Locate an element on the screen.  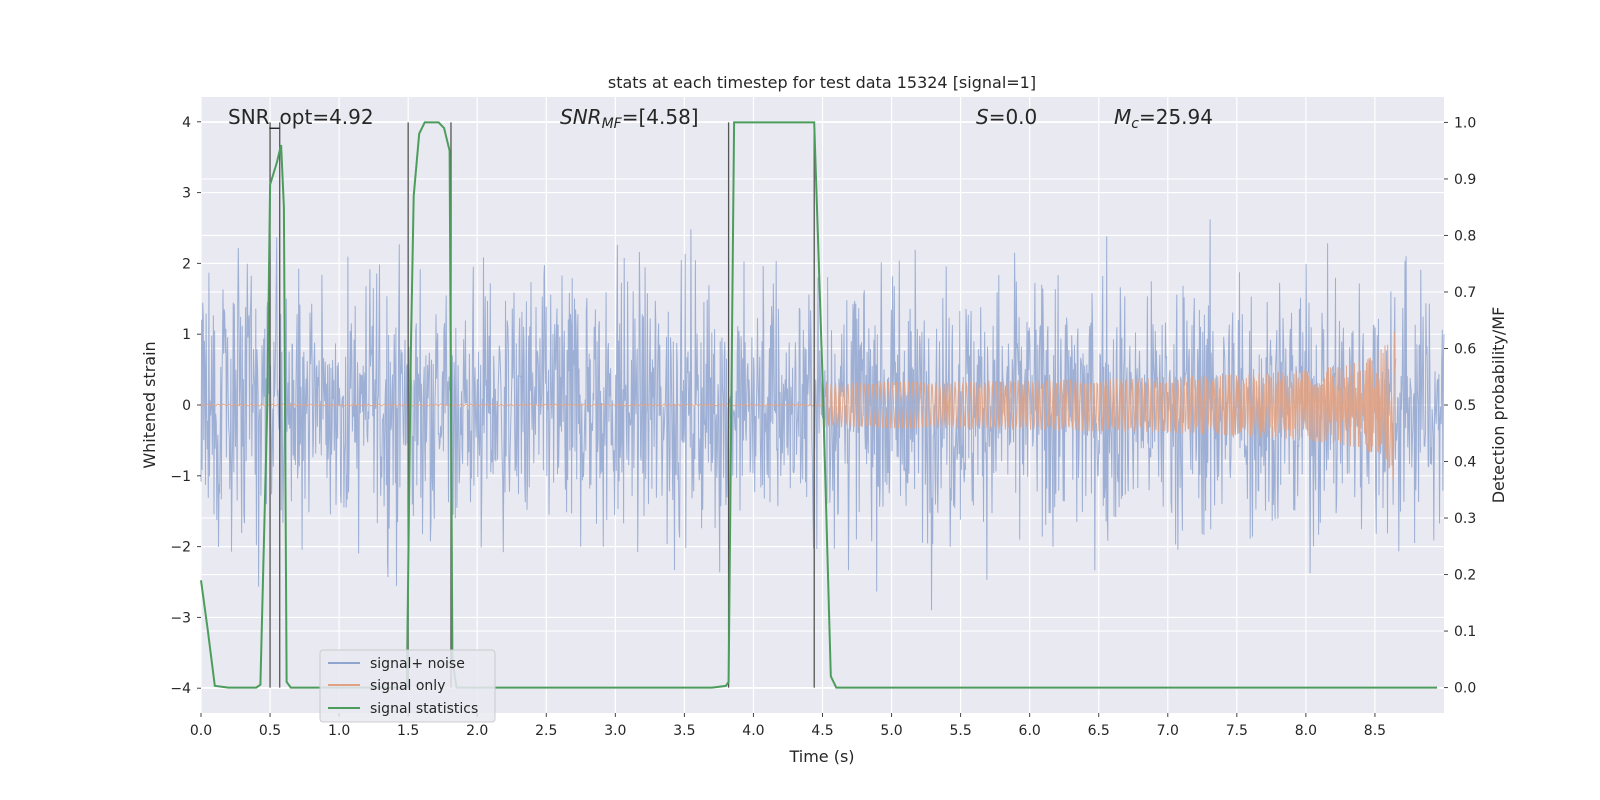
s-value: =0.0 is located at coordinates (1013, 117).